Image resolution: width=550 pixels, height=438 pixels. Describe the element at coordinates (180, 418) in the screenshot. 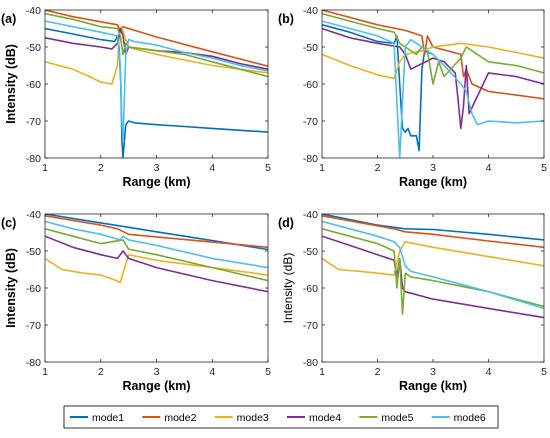

I see `legend-label-mode2: mode2` at that location.